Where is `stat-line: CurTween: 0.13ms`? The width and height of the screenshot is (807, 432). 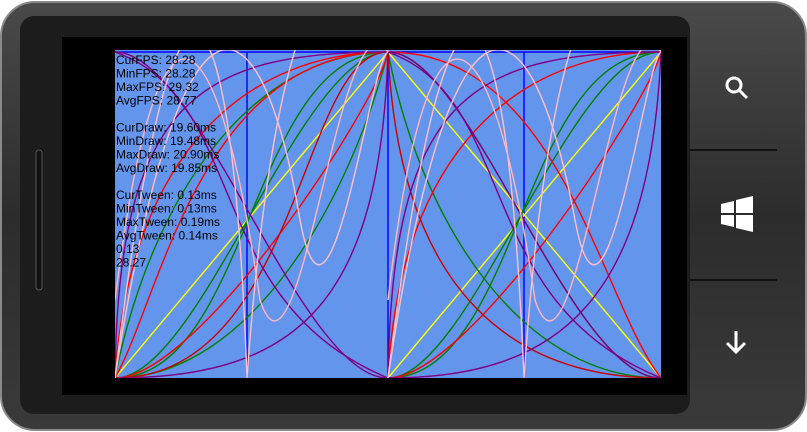
stat-line: CurTween: 0.13ms is located at coordinates (166, 195).